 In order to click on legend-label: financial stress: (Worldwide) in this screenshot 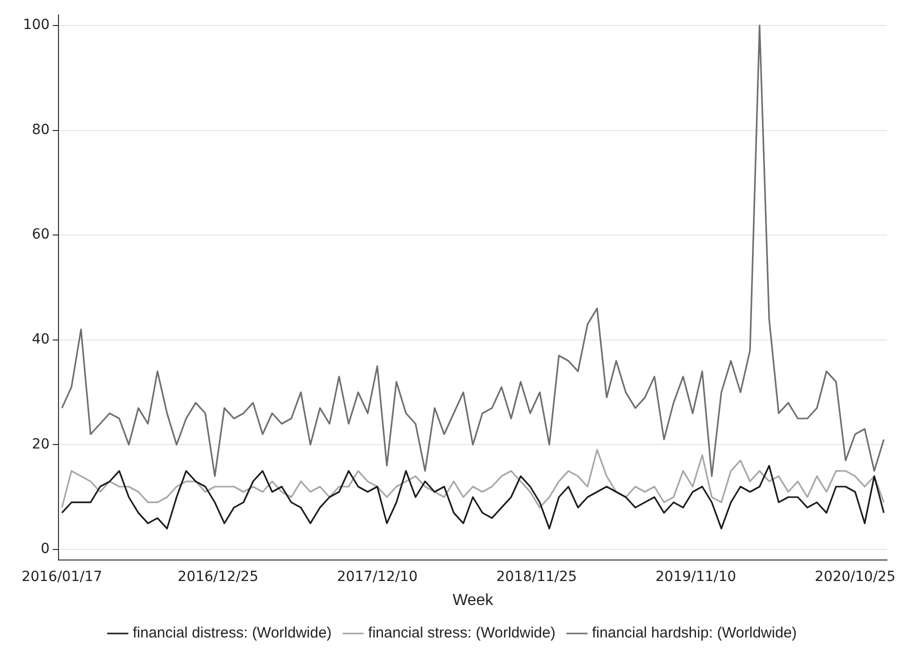, I will do `click(462, 633)`.